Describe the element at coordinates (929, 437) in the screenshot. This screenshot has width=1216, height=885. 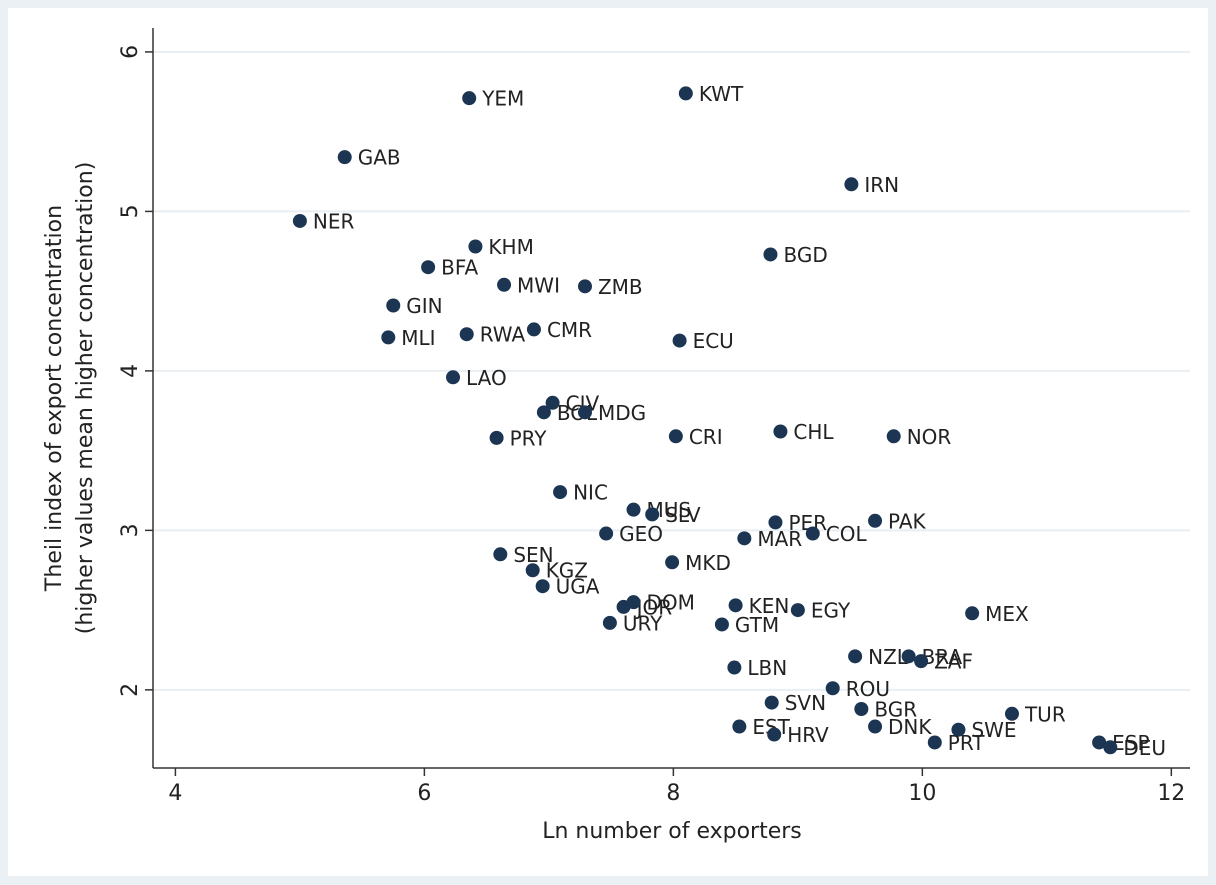
I see `point-label: NOR` at that location.